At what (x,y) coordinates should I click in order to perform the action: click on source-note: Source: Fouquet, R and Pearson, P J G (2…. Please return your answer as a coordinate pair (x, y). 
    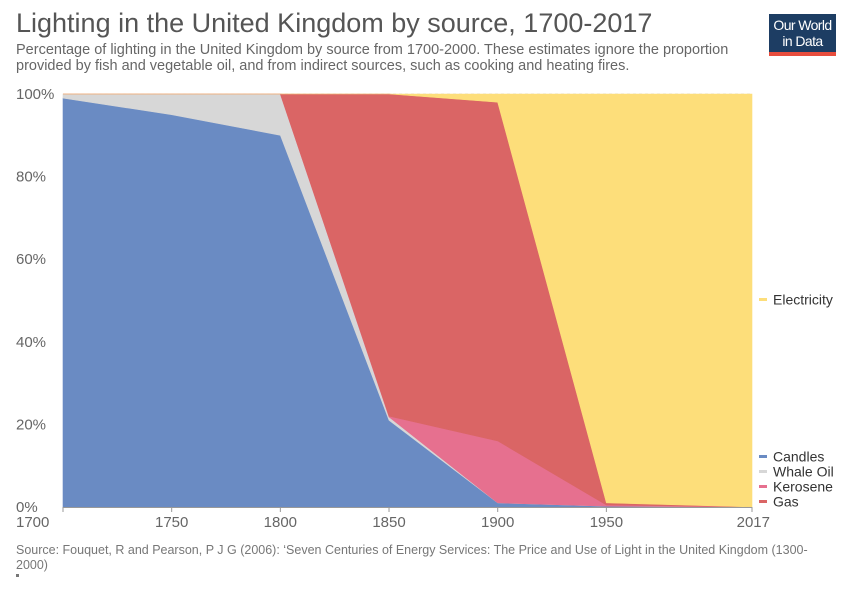
    Looking at the image, I should click on (412, 557).